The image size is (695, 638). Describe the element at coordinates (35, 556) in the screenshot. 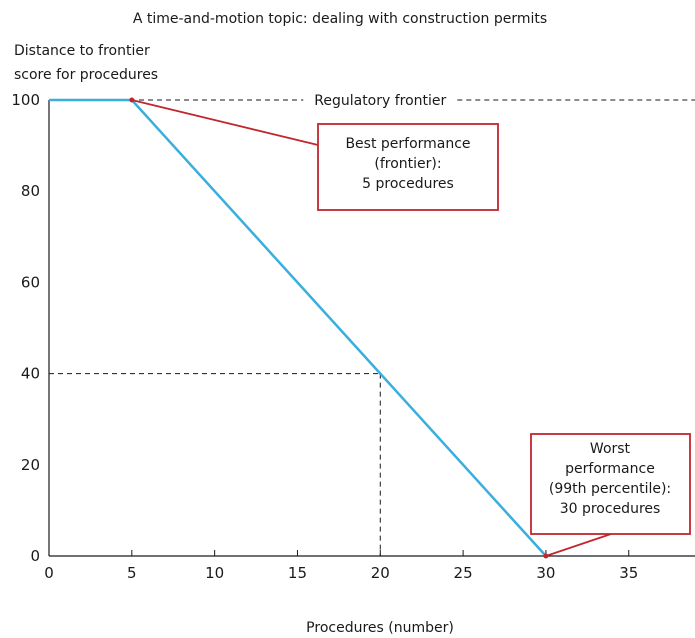

I see `y-tick-label: 0` at that location.